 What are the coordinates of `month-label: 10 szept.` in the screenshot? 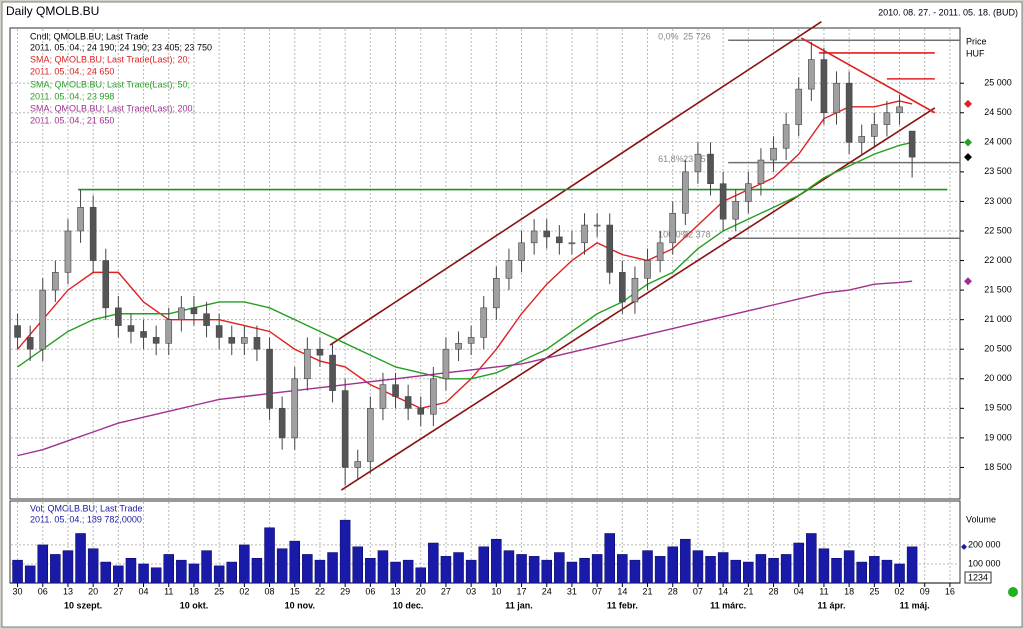 It's located at (83, 605).